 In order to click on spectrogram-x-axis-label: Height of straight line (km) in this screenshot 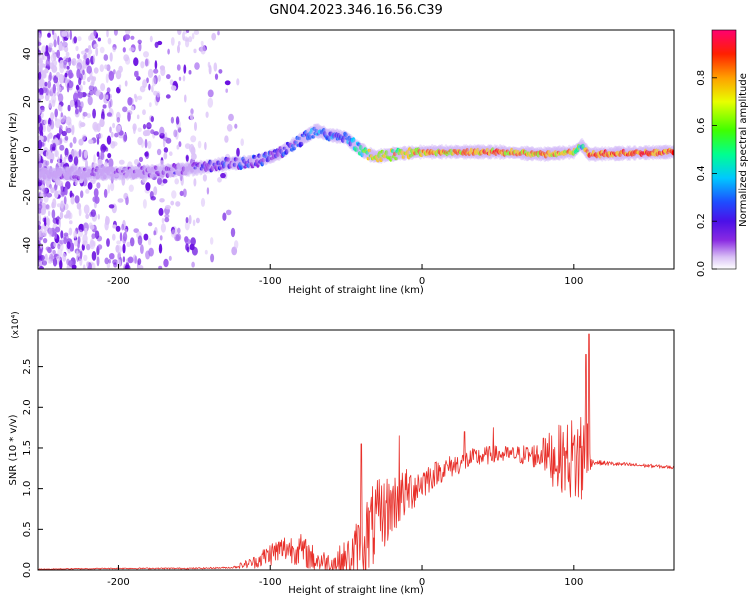, I will do `click(356, 290)`.